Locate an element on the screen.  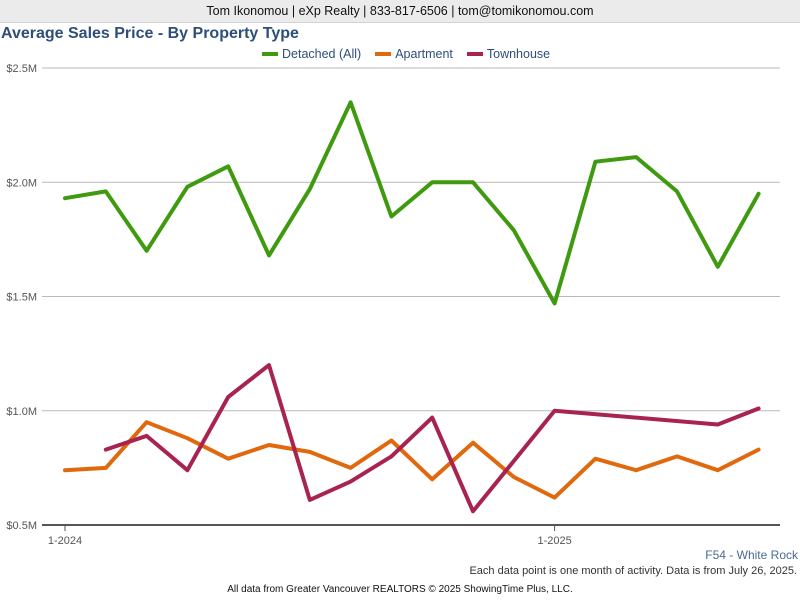
x-tick-label: 1-2025 is located at coordinates (554, 541).